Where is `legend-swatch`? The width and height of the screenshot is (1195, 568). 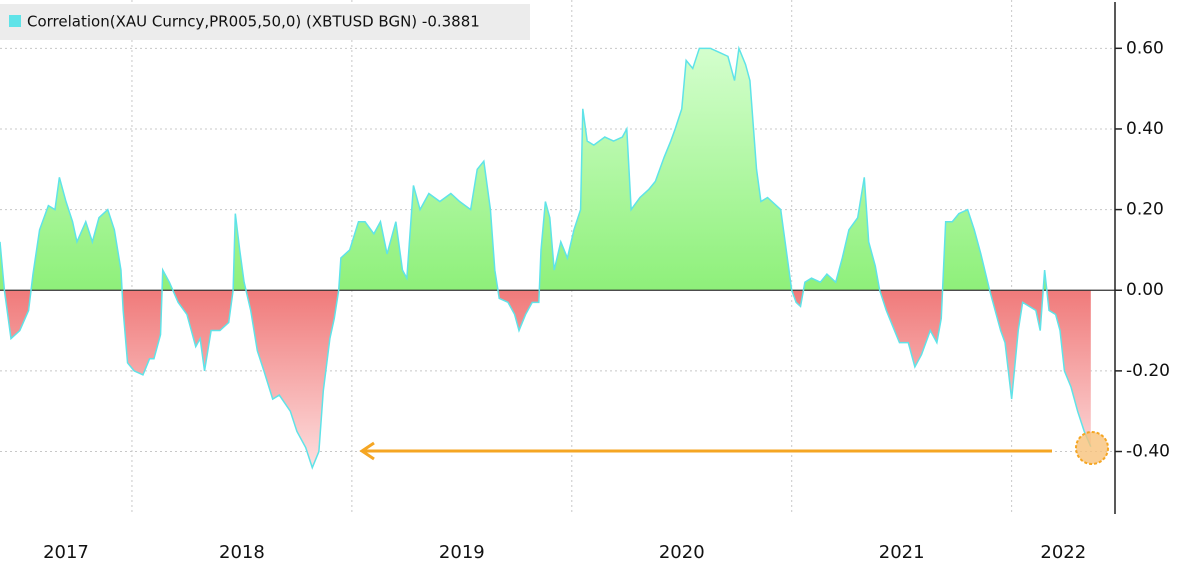
legend-swatch is located at coordinates (15, 21).